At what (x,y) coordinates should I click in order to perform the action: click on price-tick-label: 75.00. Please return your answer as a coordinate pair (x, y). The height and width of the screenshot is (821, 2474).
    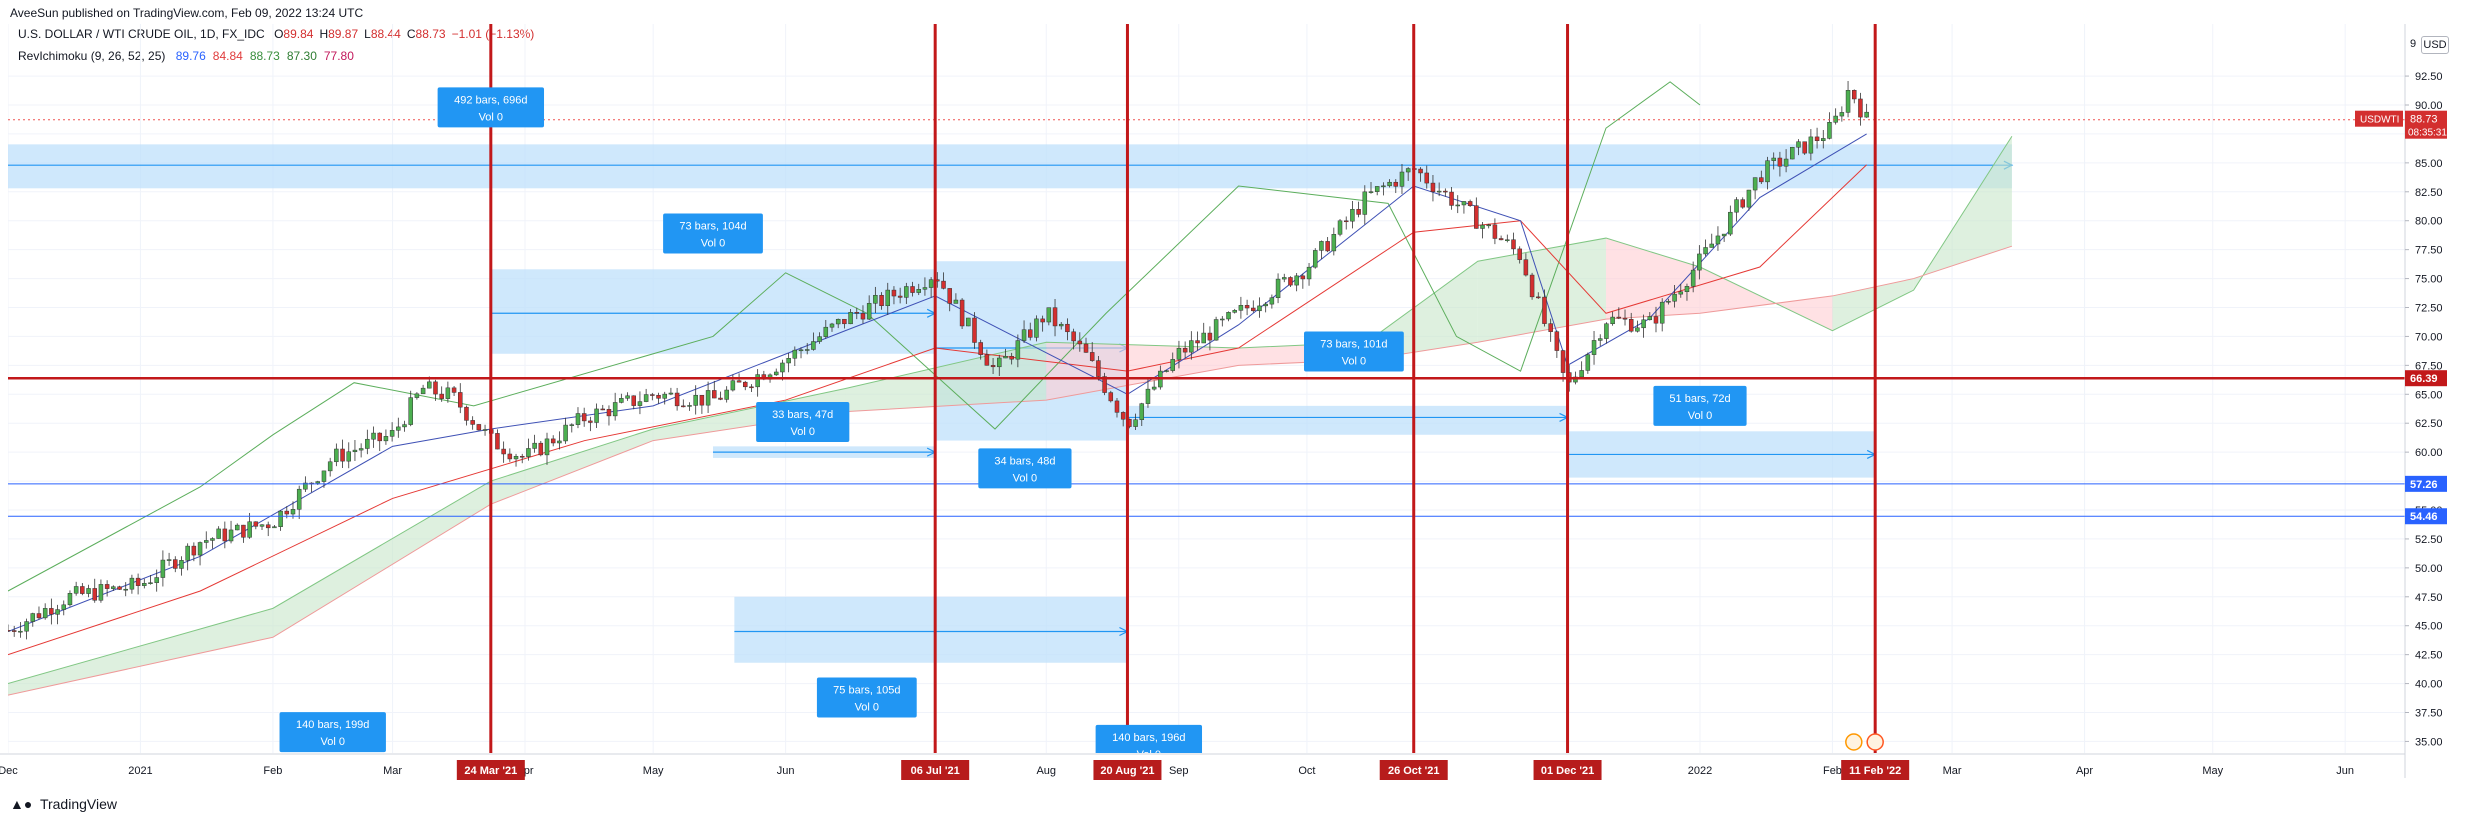
    Looking at the image, I should click on (2429, 280).